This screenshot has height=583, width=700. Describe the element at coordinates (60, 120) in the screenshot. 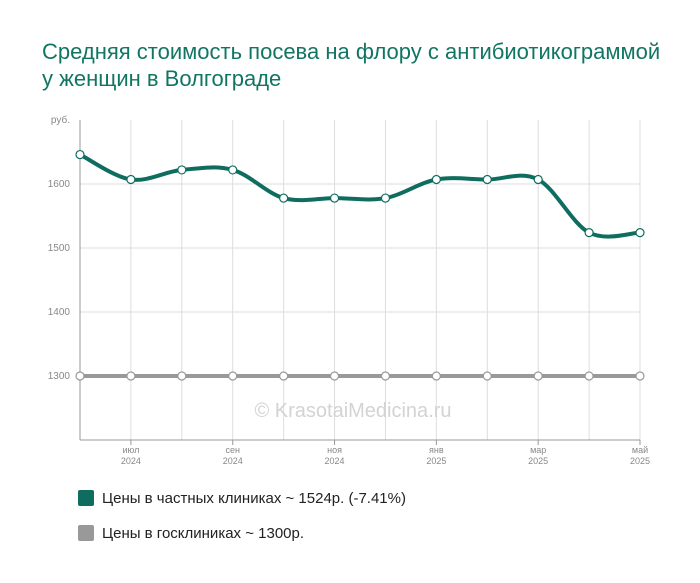

I see `y-axis-unit-label: руб.` at that location.